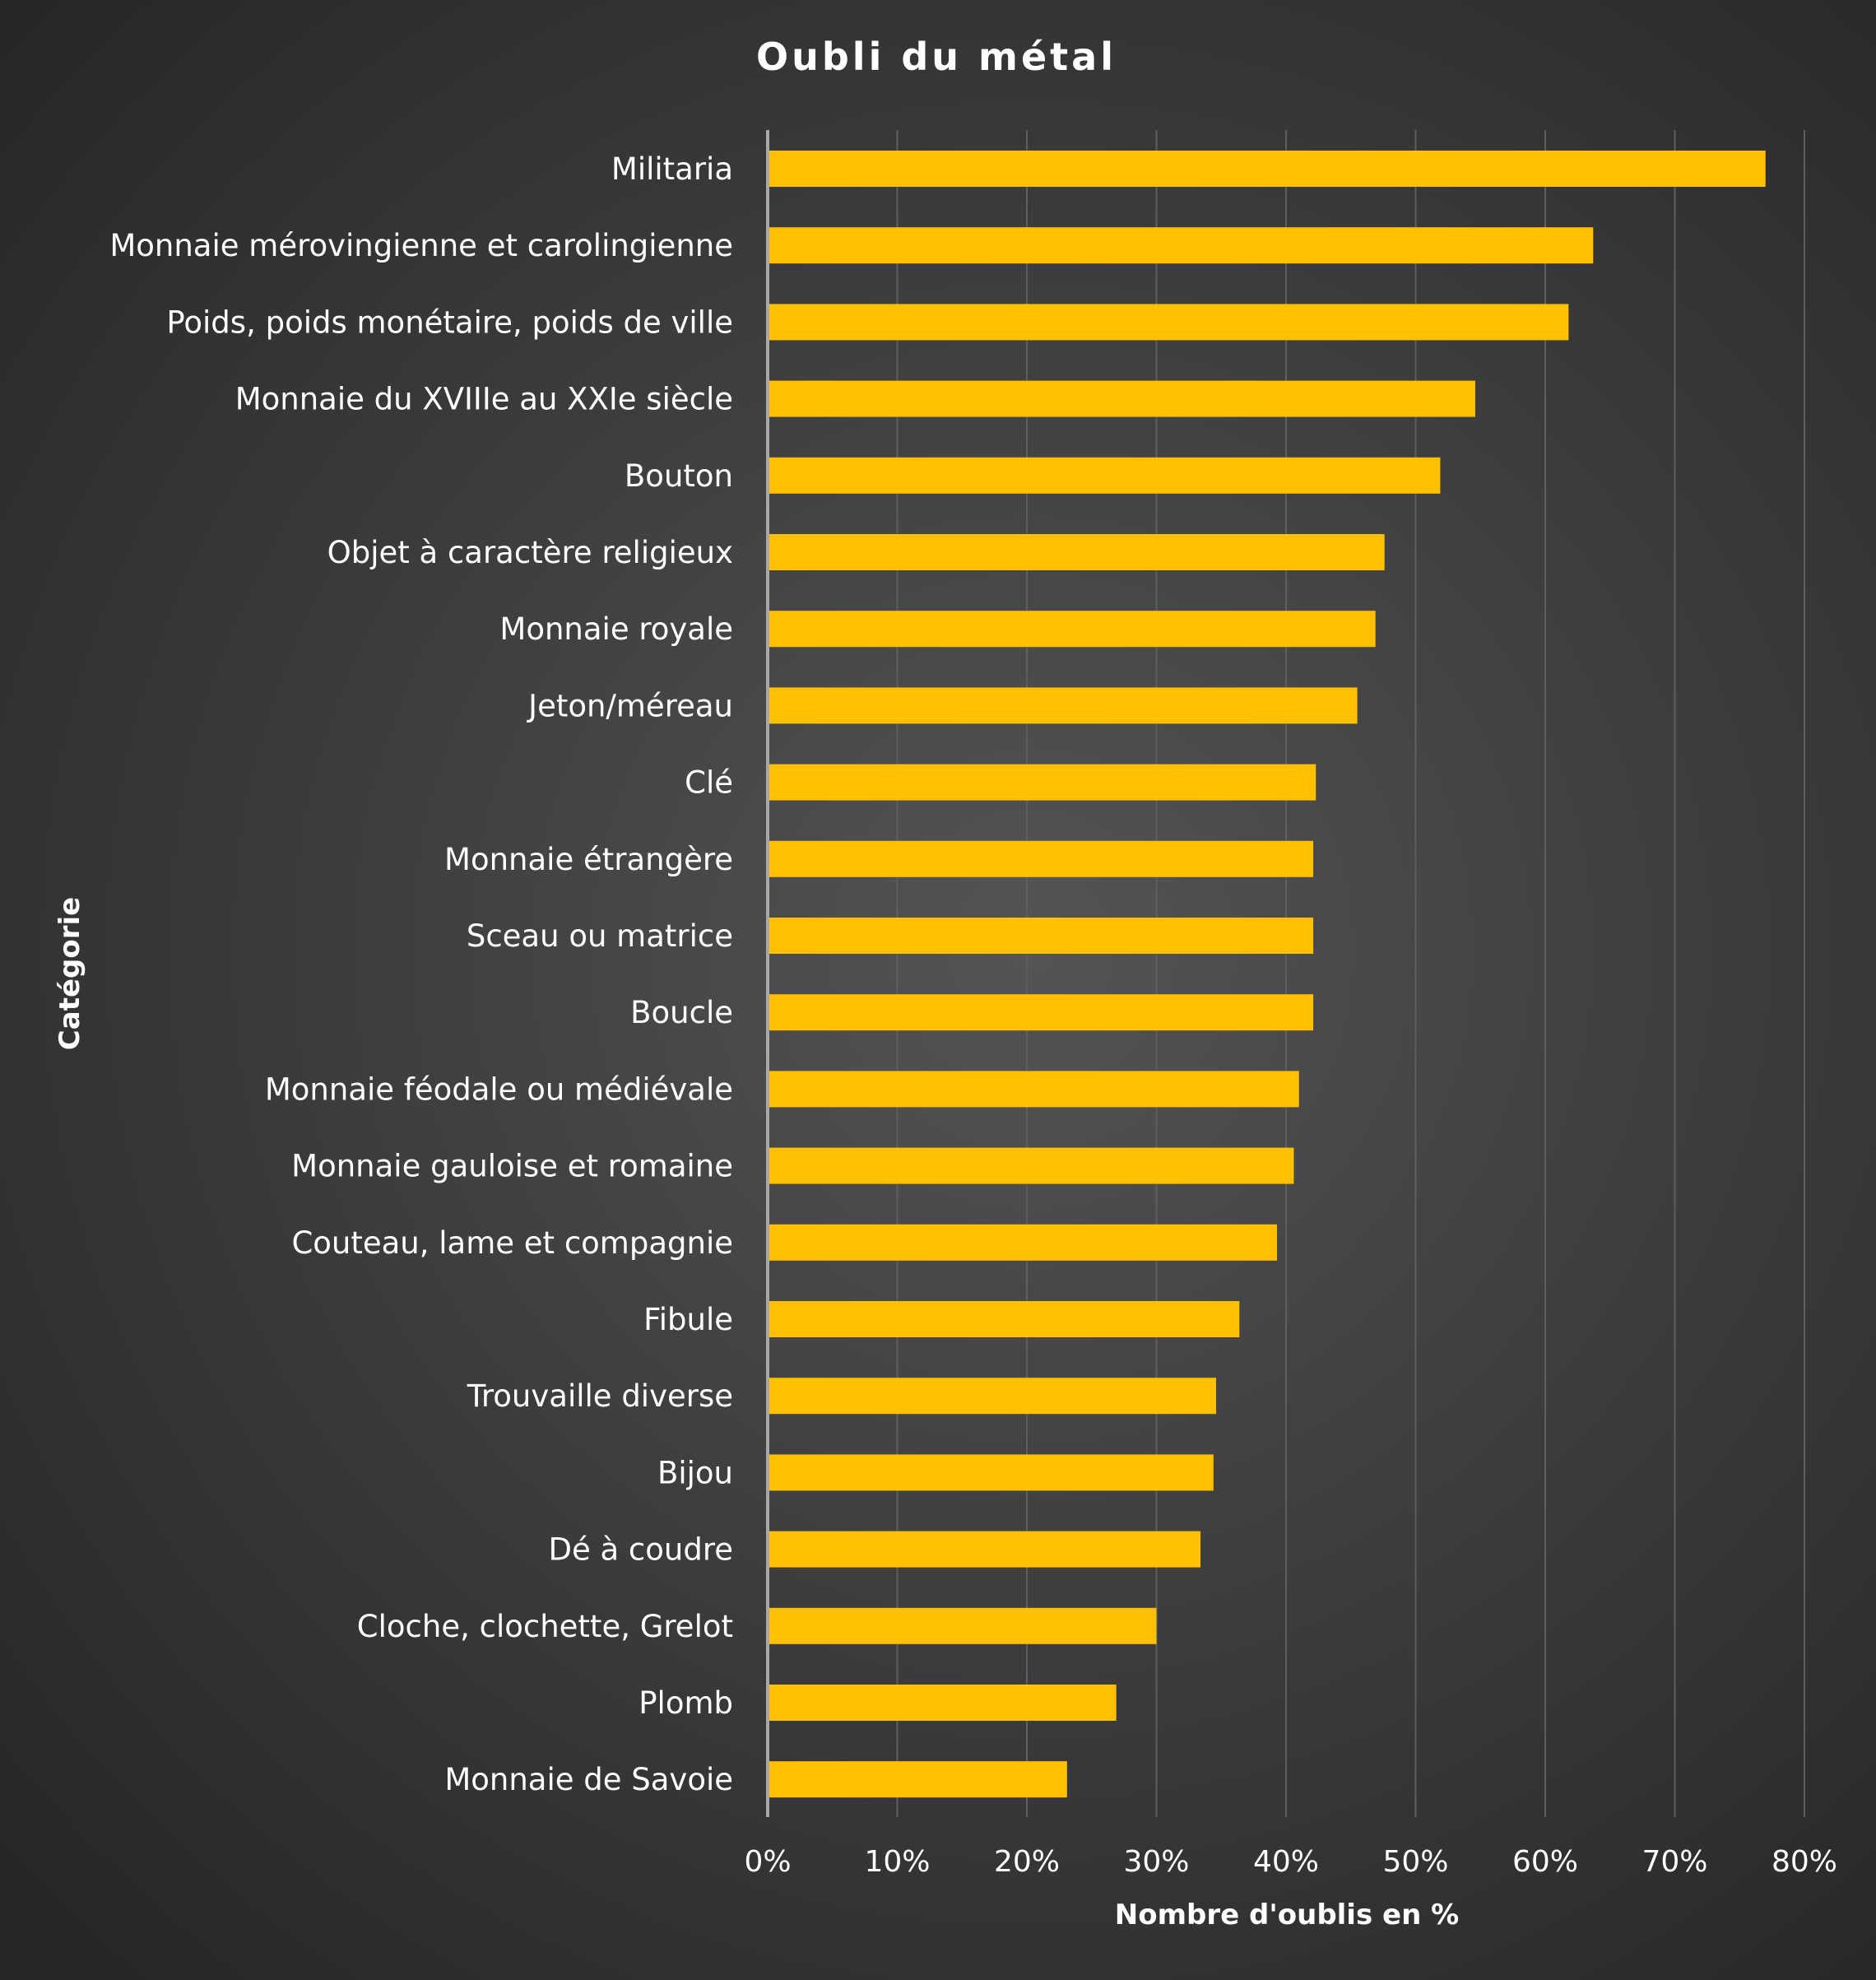 This screenshot has width=1876, height=1980. I want to click on category-label: Trouvaille diverse, so click(600, 1396).